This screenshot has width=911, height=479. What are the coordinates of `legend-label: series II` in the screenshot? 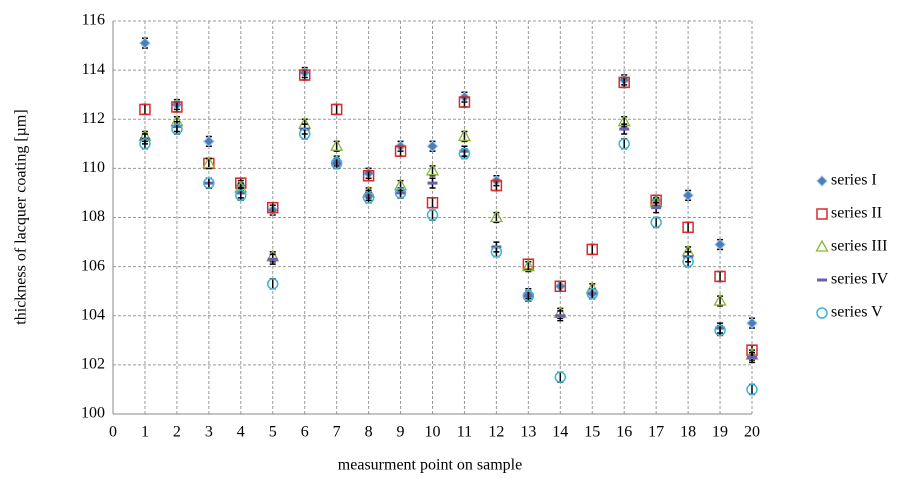 It's located at (856, 213).